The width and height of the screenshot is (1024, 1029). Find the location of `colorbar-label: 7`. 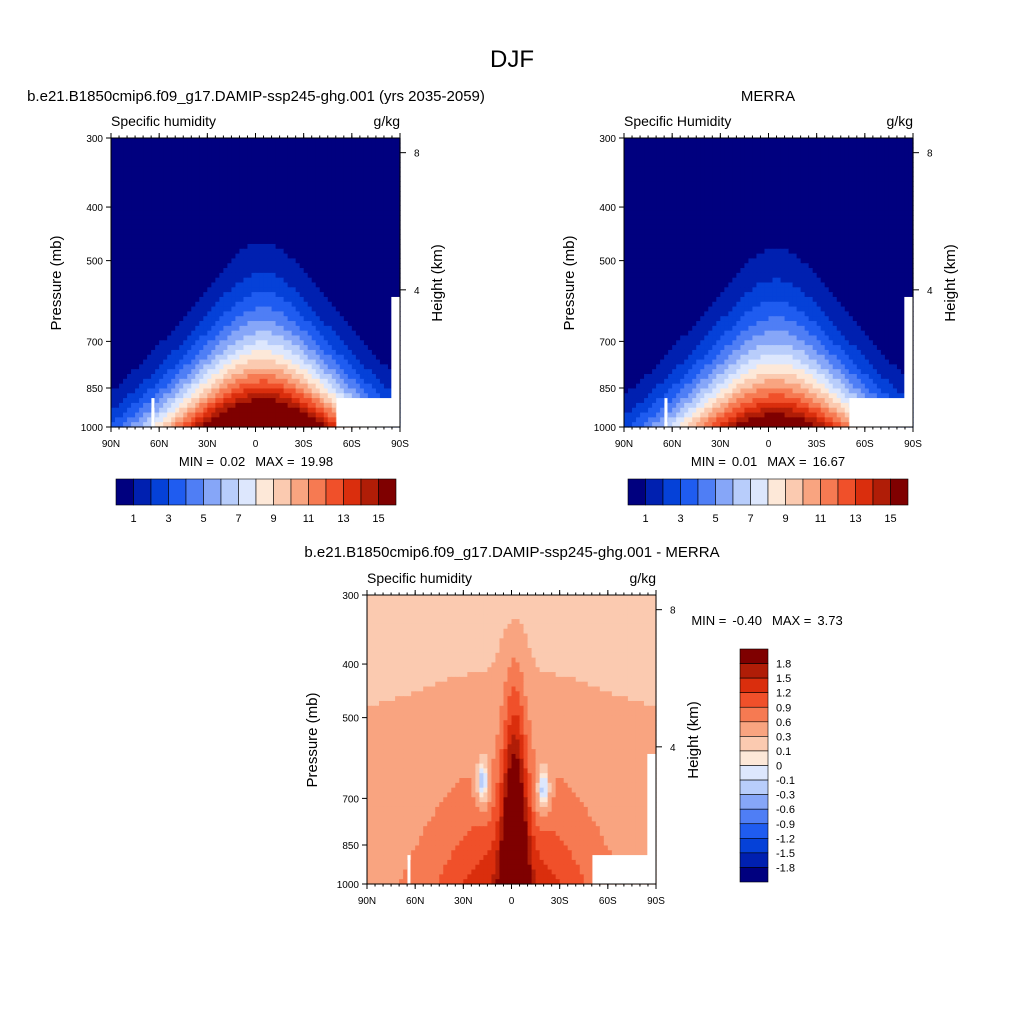

colorbar-label: 7 is located at coordinates (750, 519).